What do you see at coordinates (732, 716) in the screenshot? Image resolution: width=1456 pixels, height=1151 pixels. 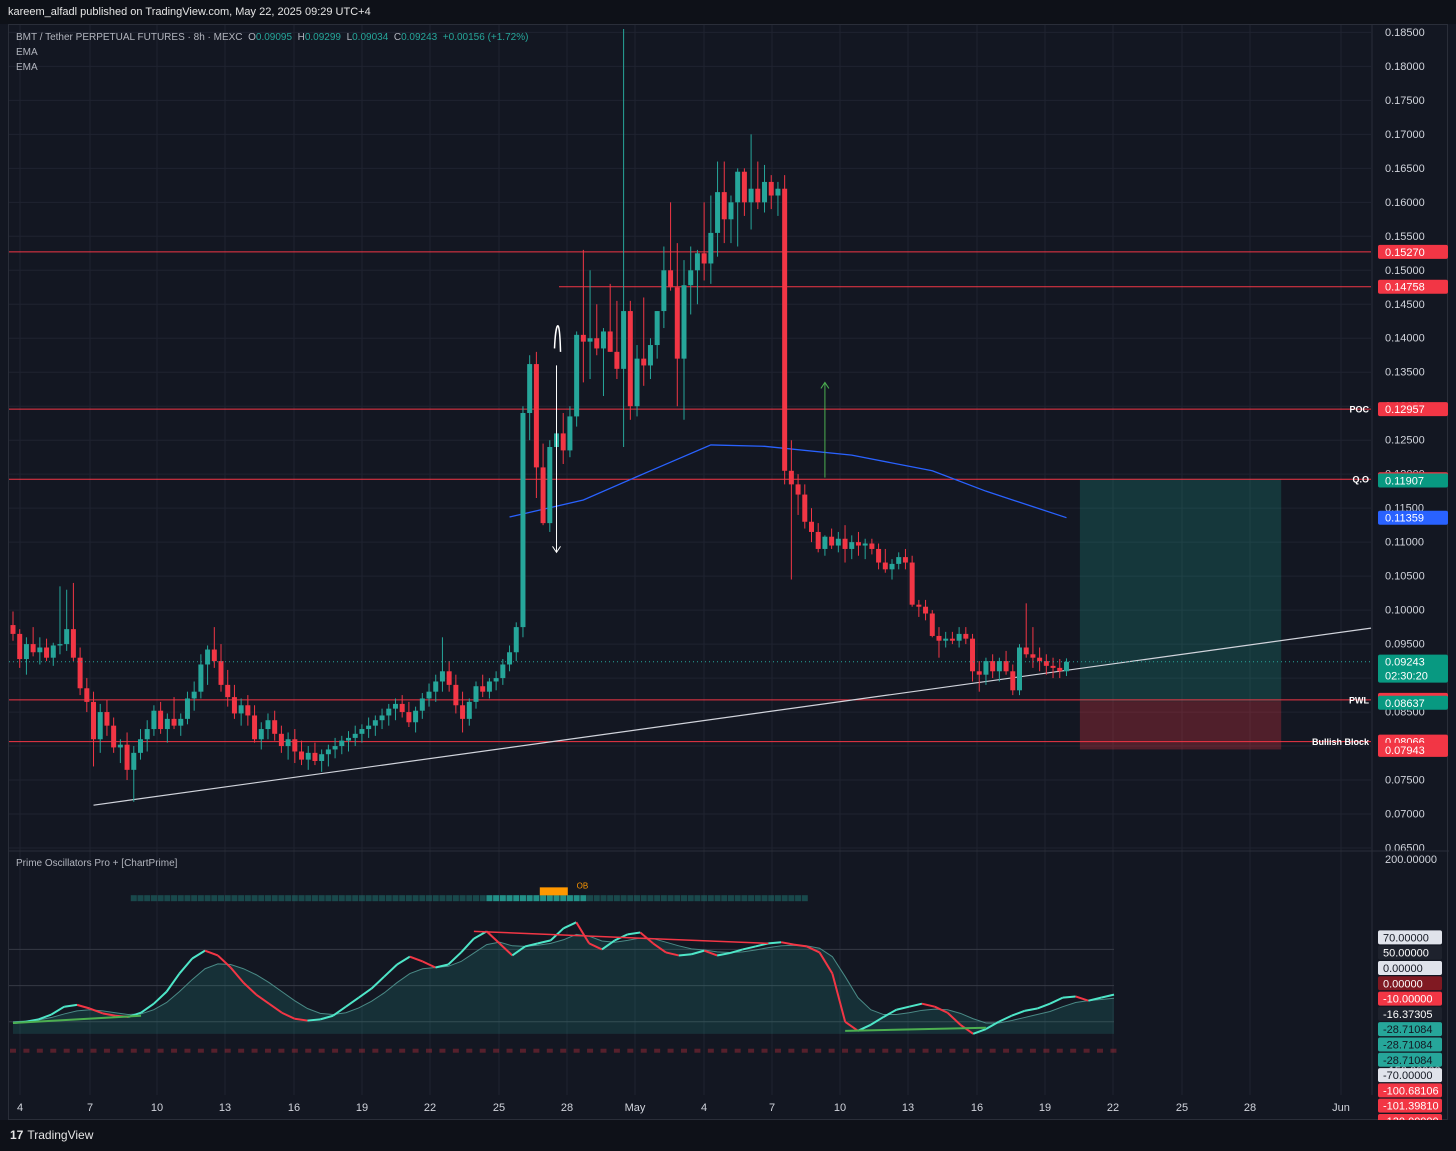 I see `support-trendline` at bounding box center [732, 716].